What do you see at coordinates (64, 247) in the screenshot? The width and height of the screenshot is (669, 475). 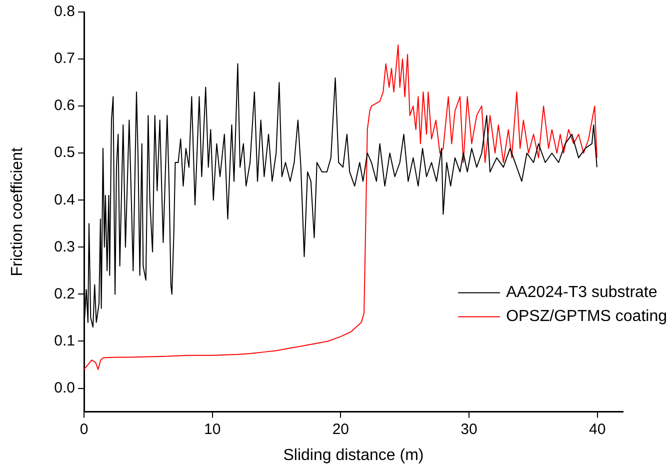 I see `y-tick-label: 0.3` at bounding box center [64, 247].